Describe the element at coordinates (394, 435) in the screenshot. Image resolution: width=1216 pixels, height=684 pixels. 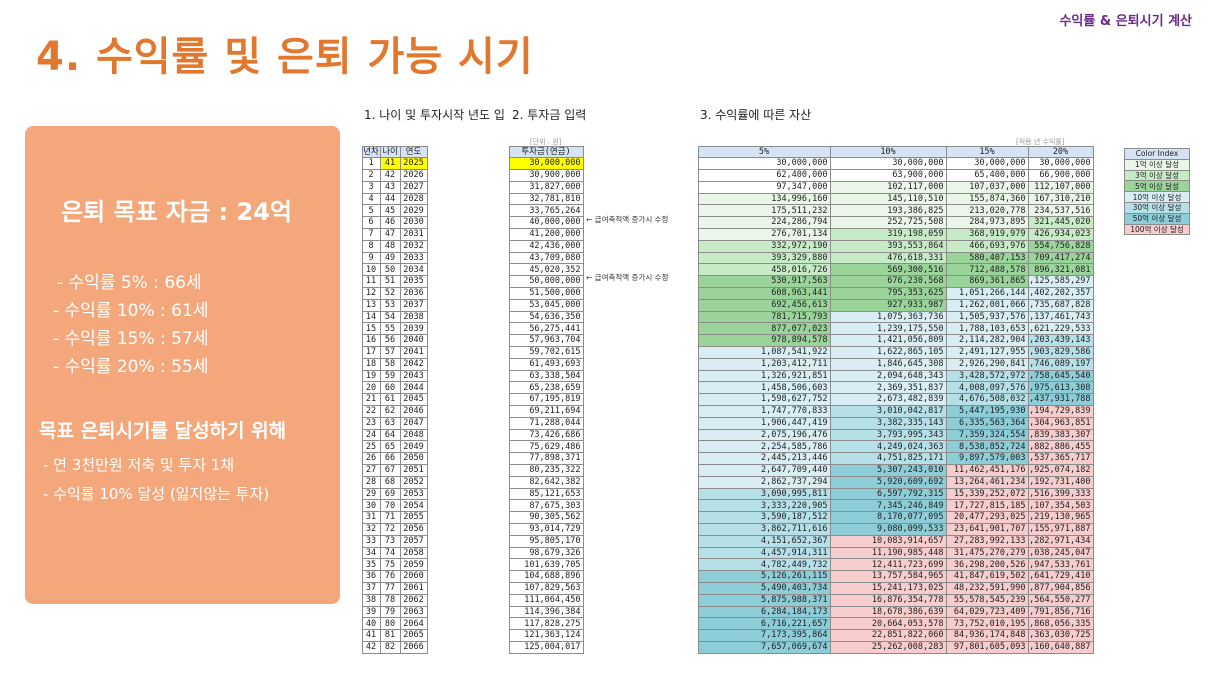
I see `table-row: 24 64 2048` at that location.